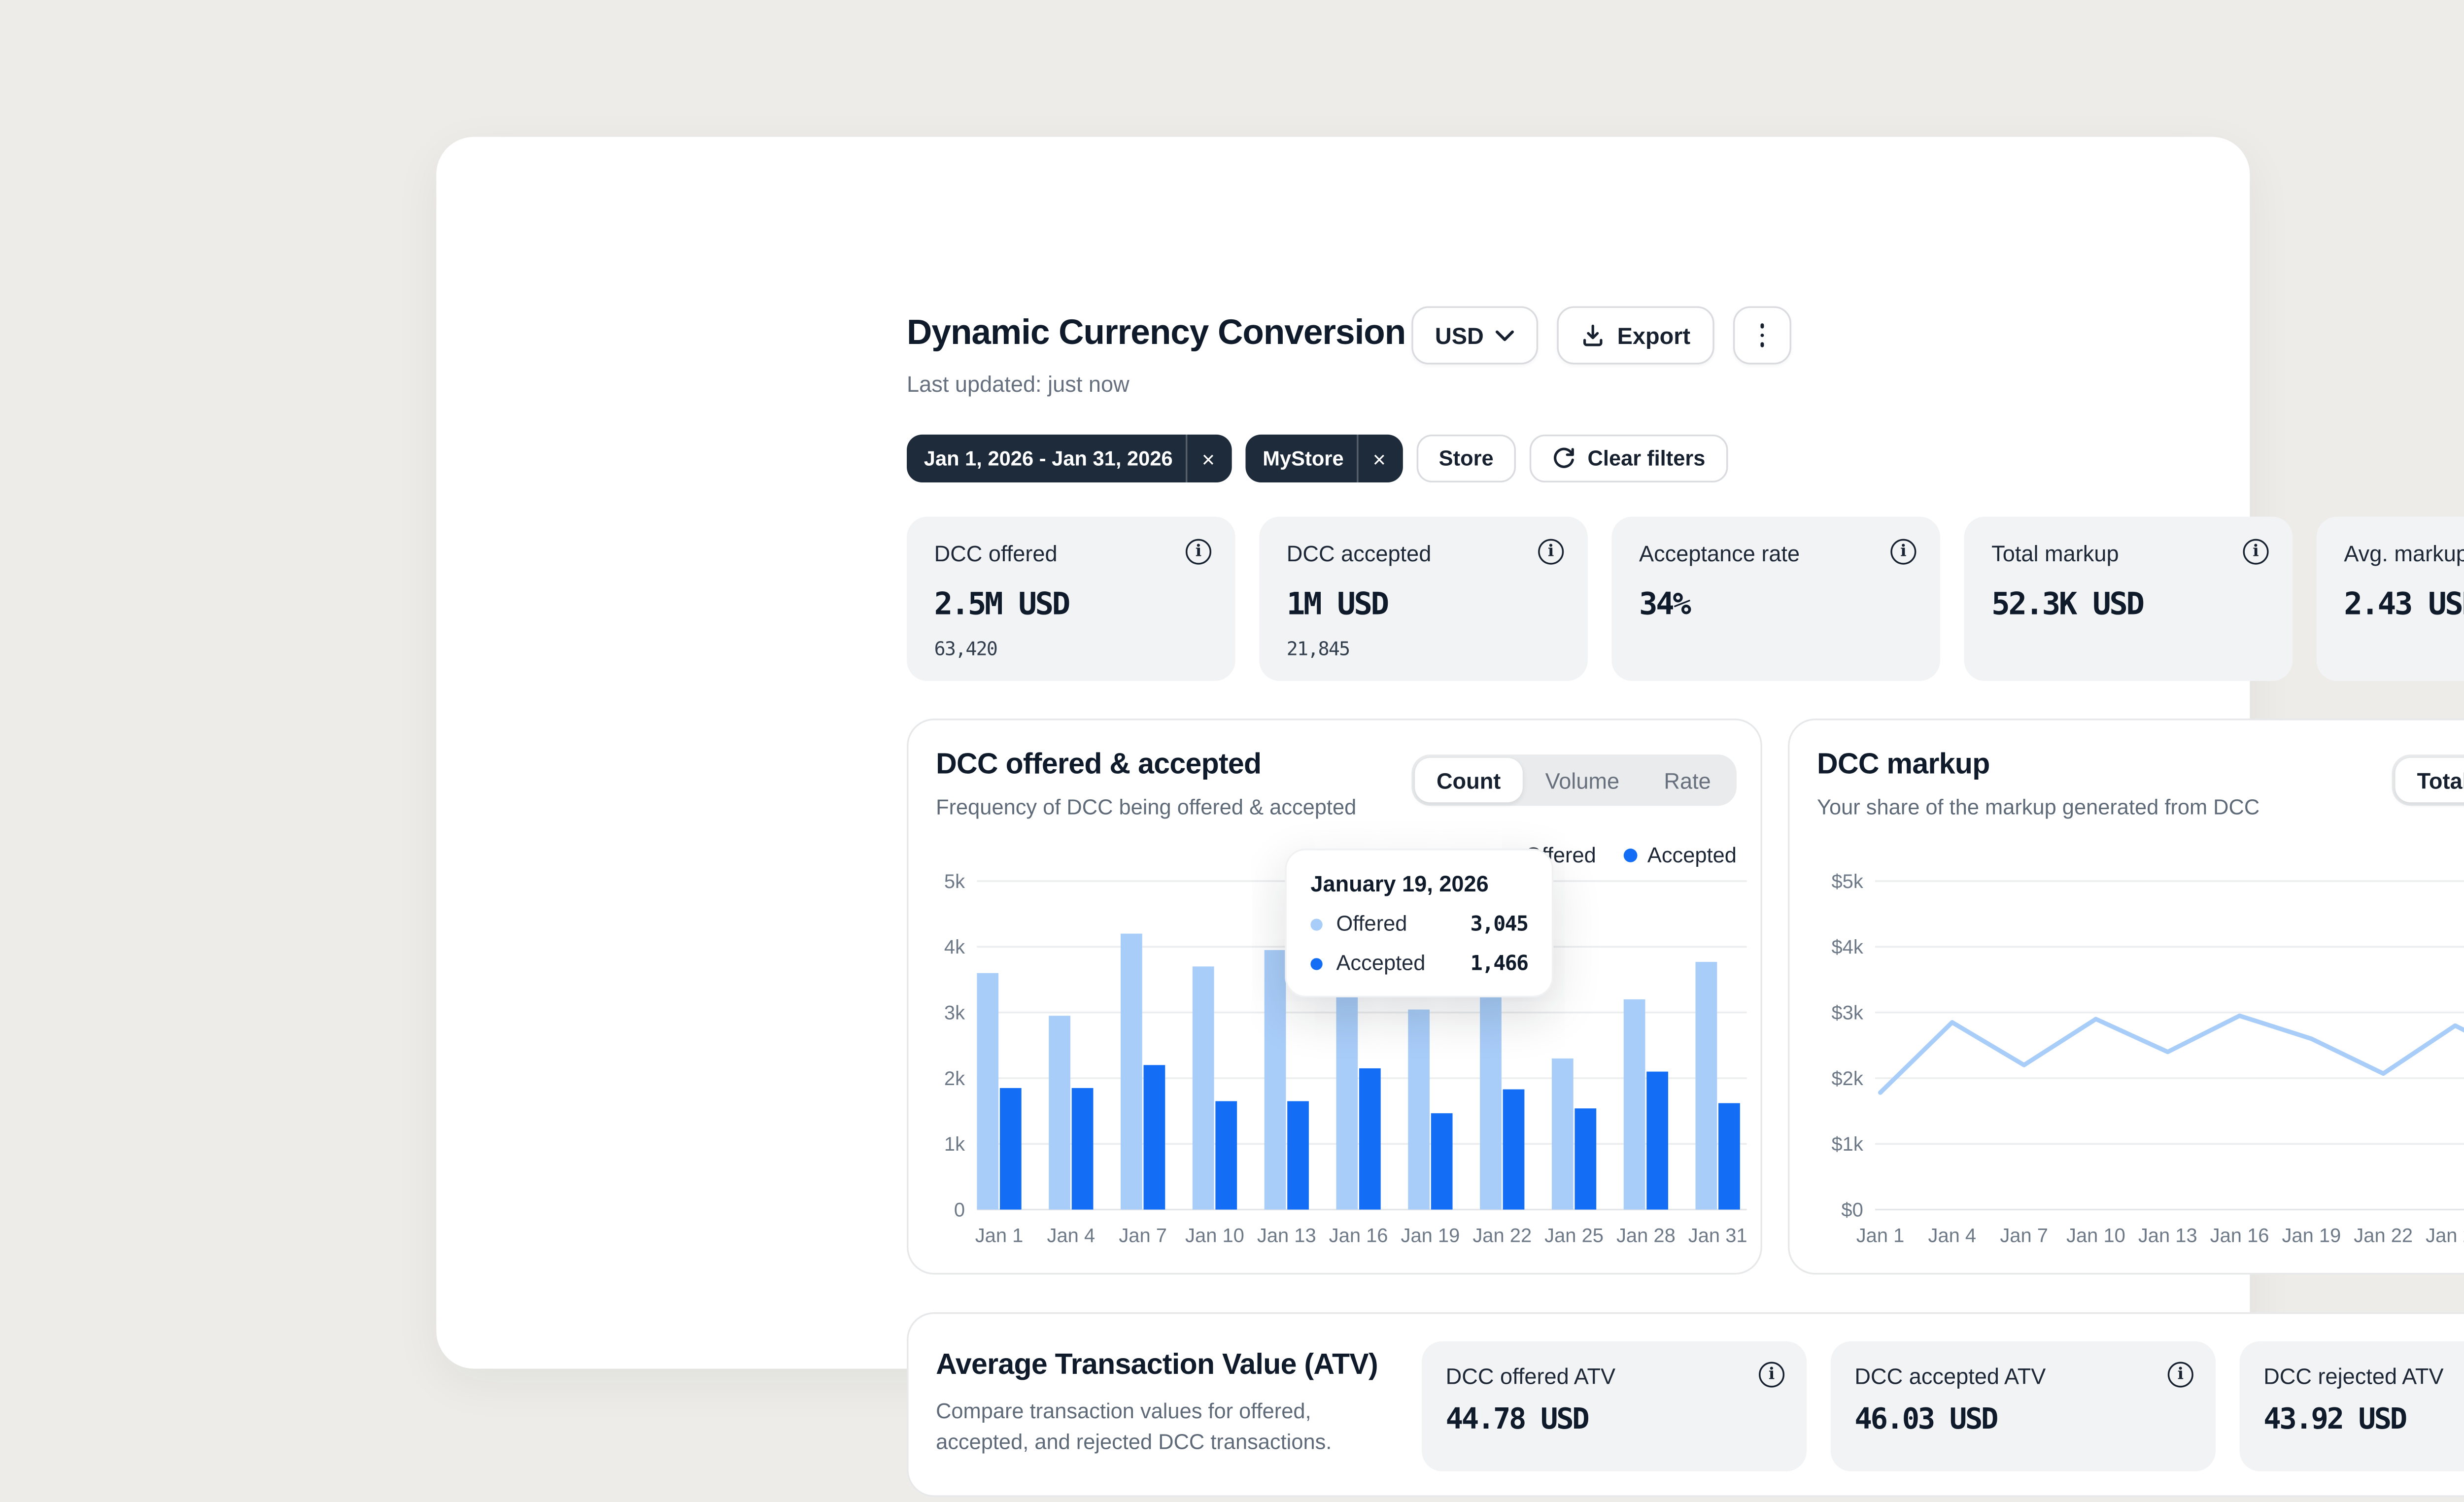 The width and height of the screenshot is (2464, 1502). What do you see at coordinates (2024, 1236) in the screenshot?
I see `x-tick-label: Jan 7` at bounding box center [2024, 1236].